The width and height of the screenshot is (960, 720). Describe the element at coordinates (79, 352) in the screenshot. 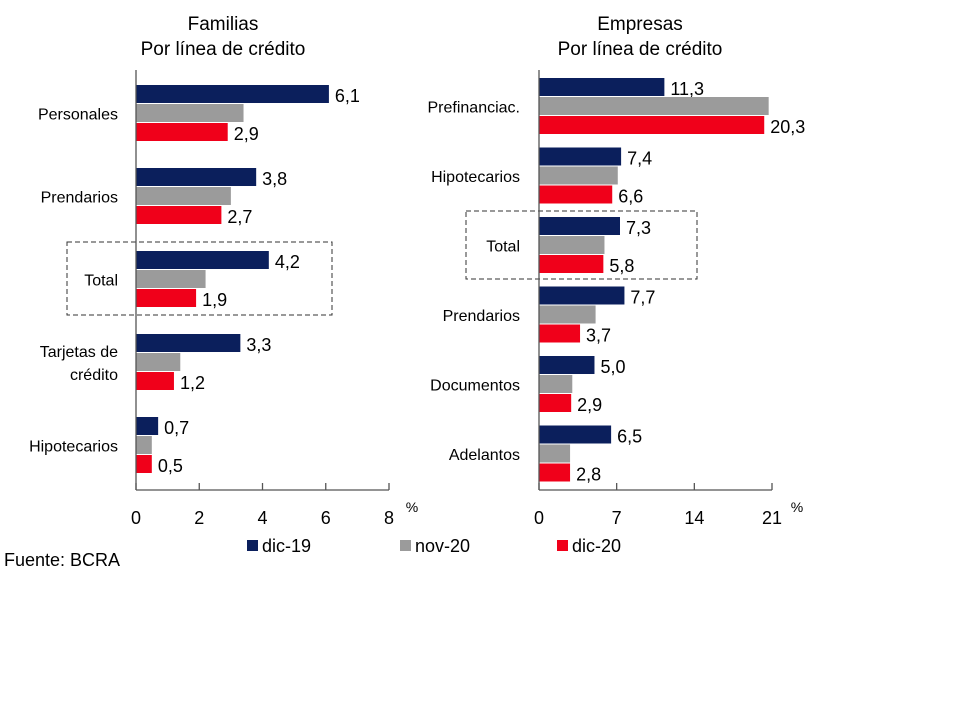

I see `familias-category-label: Tarjetas de` at that location.